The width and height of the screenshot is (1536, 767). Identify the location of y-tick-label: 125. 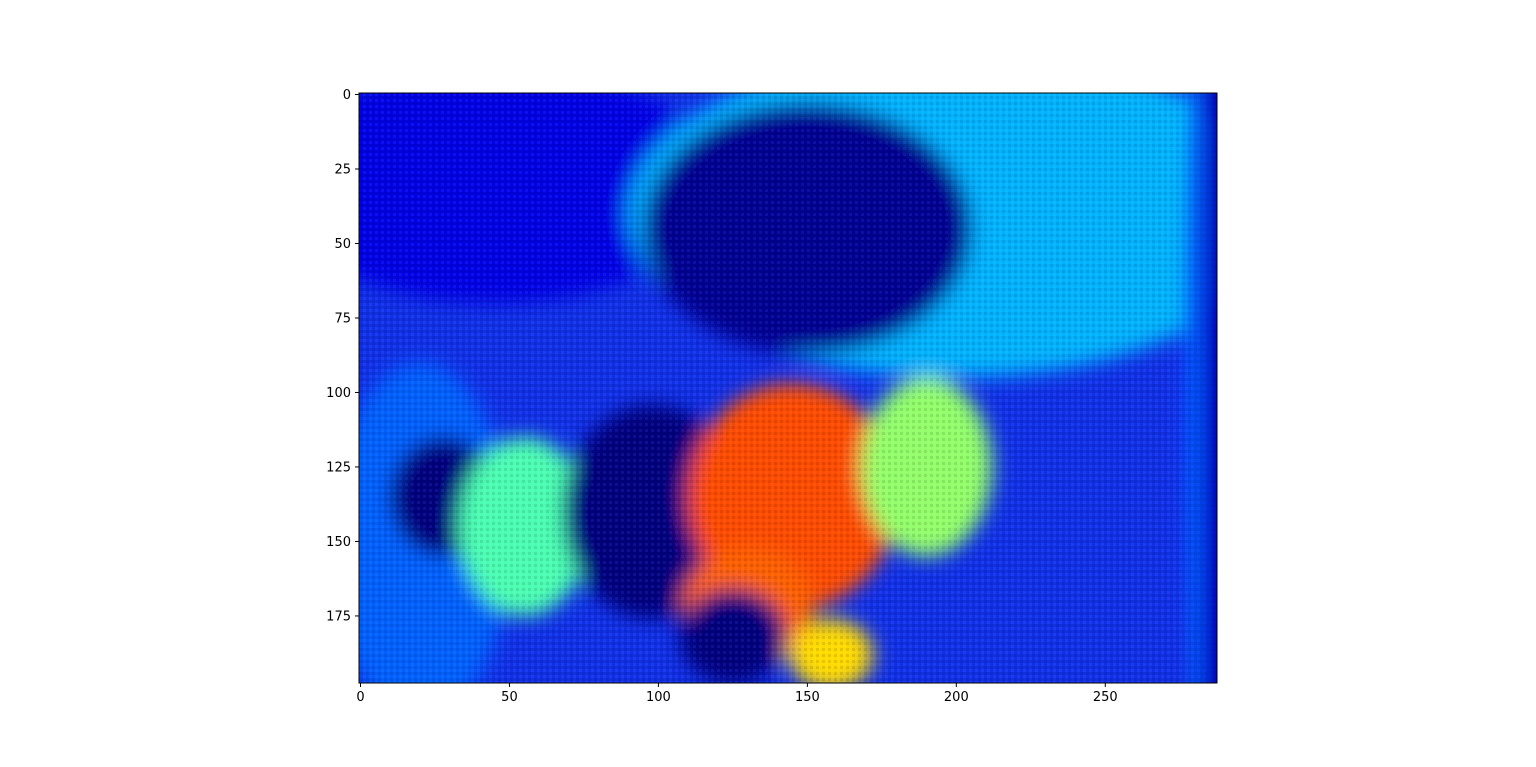
(338, 467).